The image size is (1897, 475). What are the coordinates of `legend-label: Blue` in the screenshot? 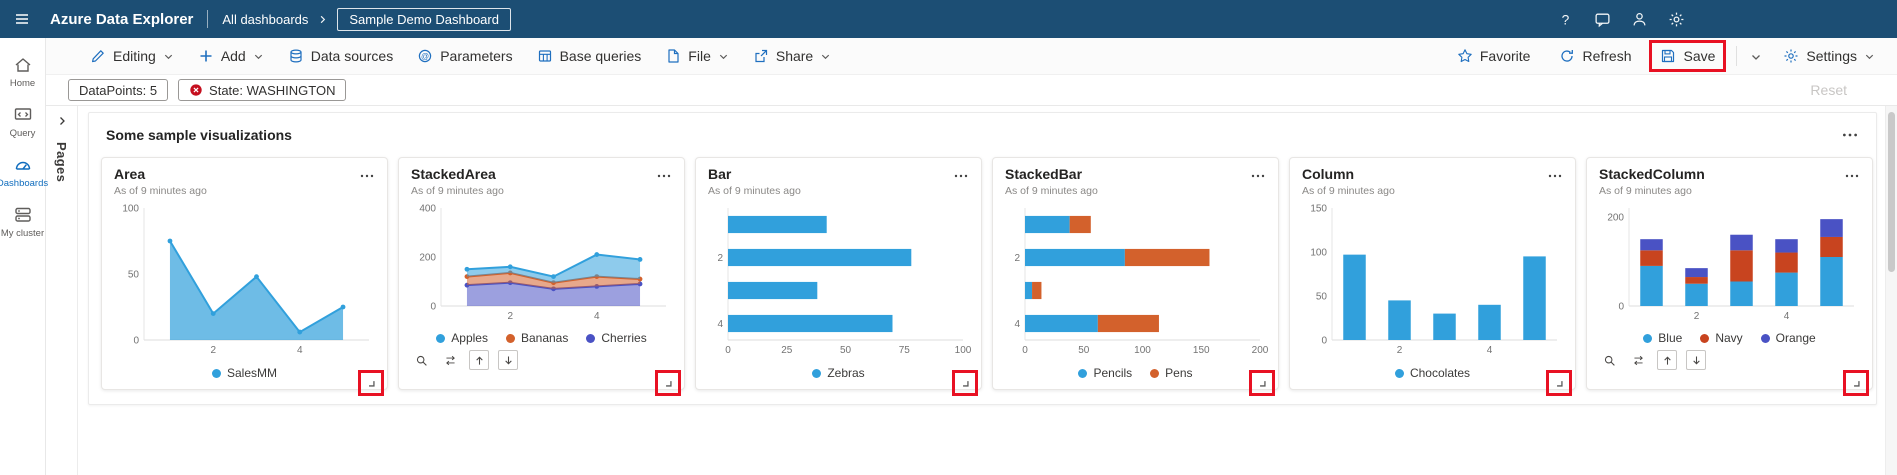 It's located at (1670, 338).